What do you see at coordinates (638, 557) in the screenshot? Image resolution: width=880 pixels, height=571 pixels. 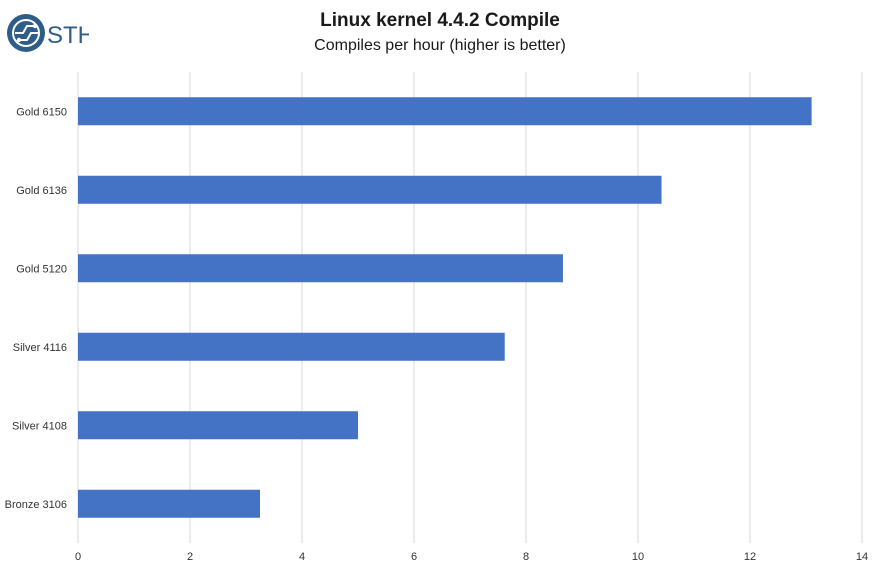 I see `x-tick-label: 10` at bounding box center [638, 557].